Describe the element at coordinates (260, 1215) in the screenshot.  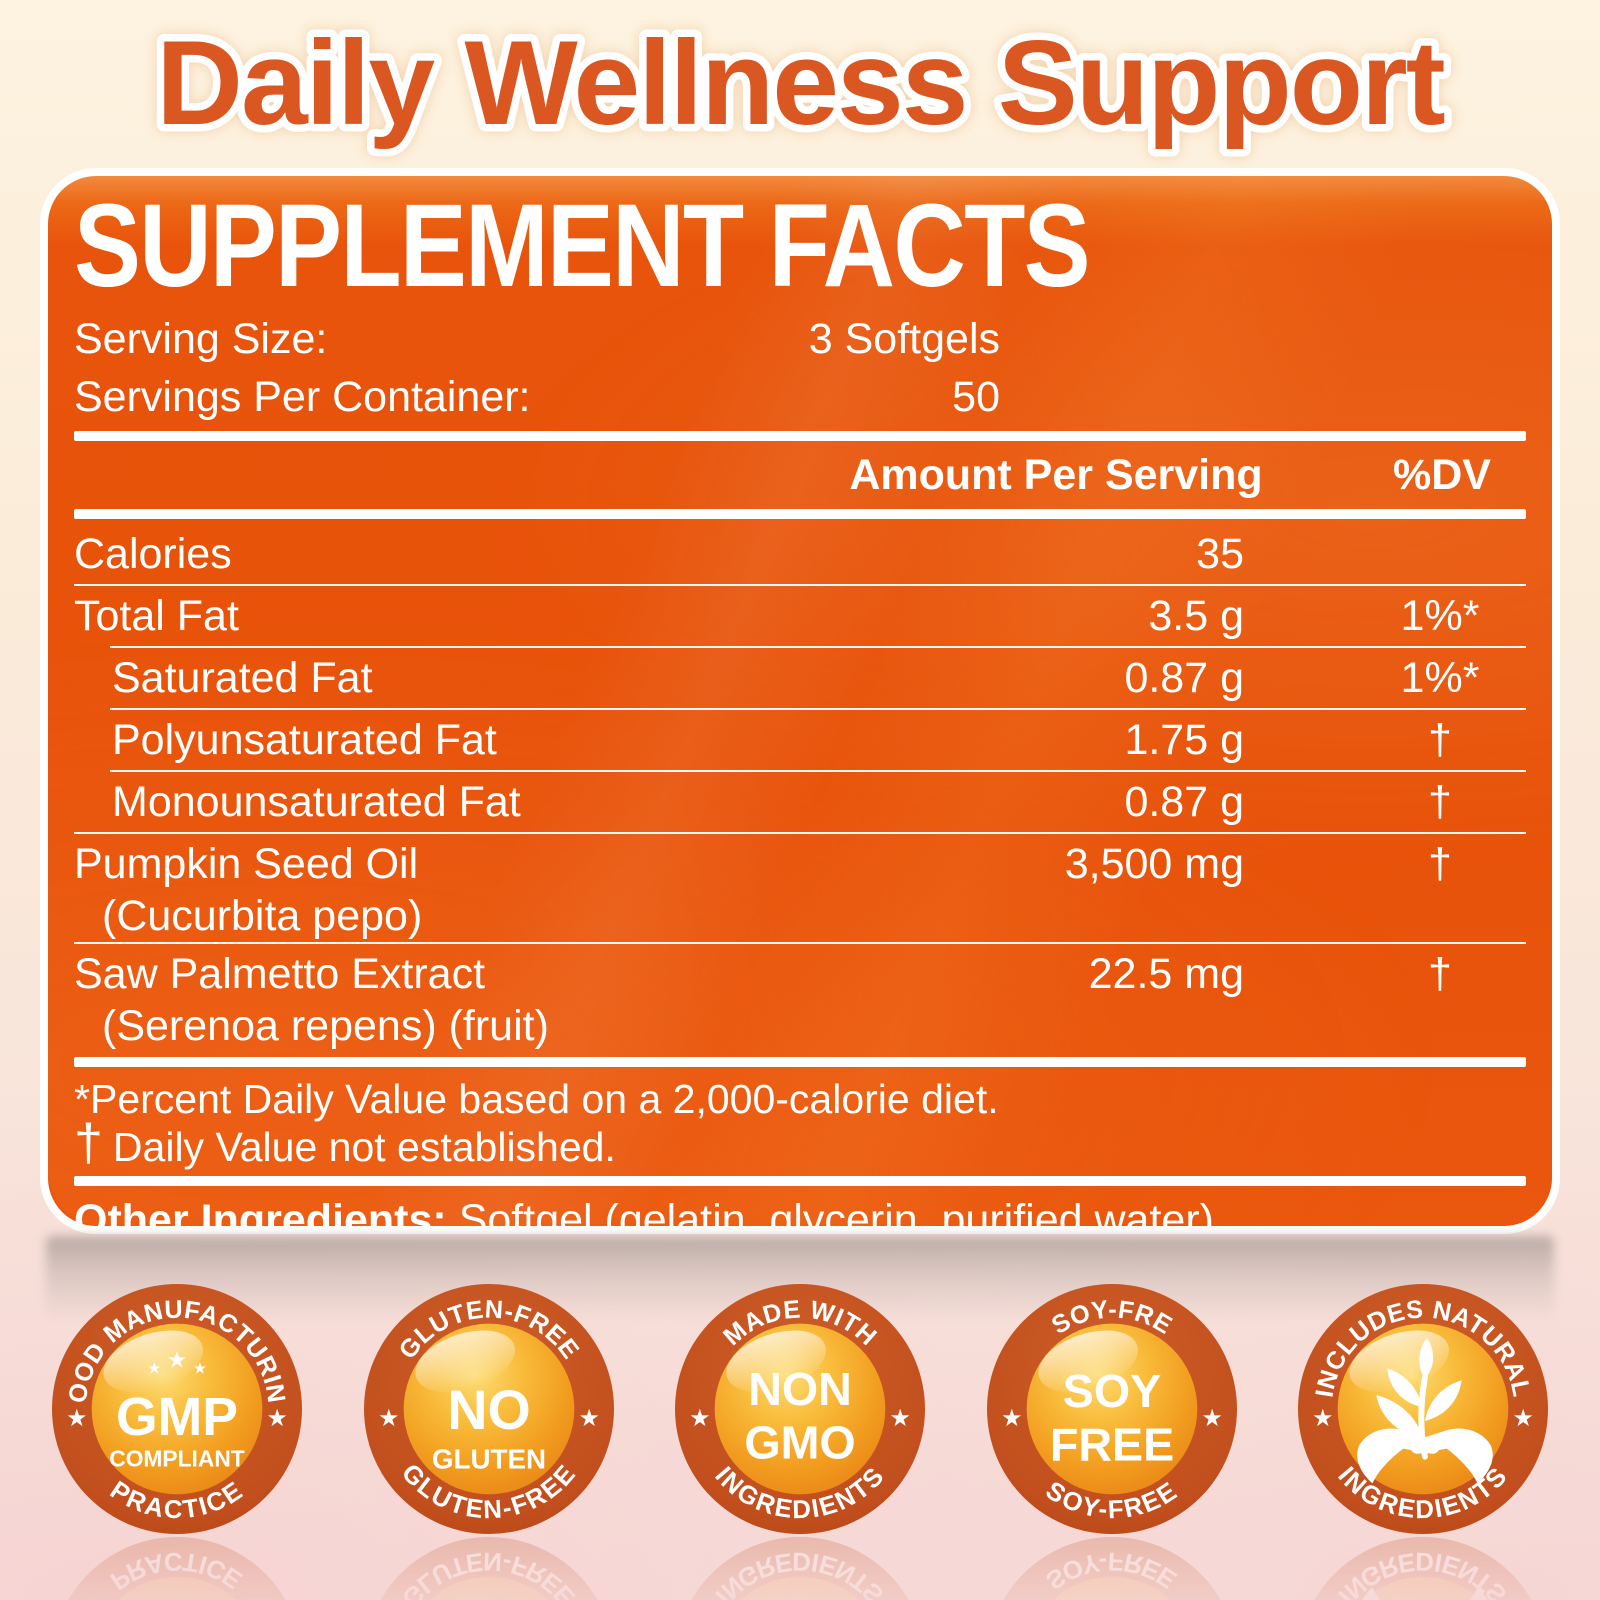
I see `other-ingredients-label: Other Ingredients:` at that location.